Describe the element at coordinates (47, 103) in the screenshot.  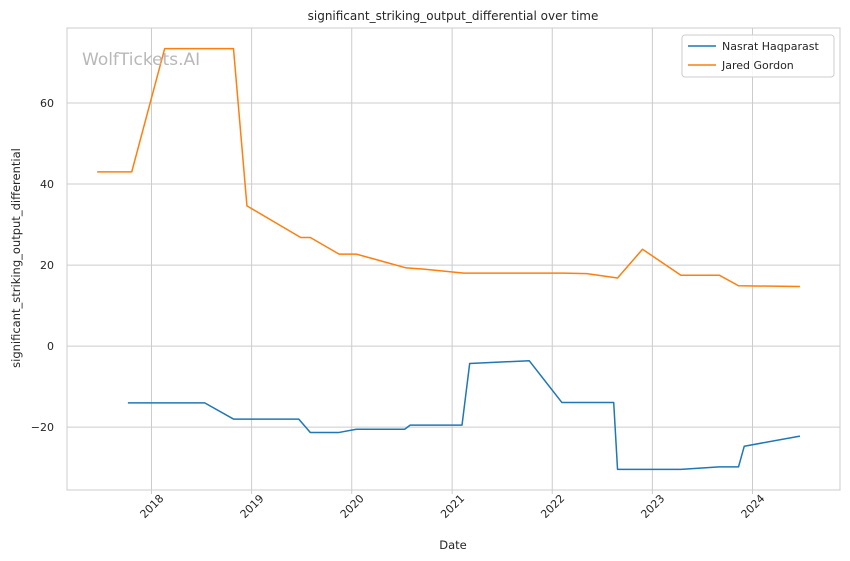
I see `y-tick-label: 60` at that location.